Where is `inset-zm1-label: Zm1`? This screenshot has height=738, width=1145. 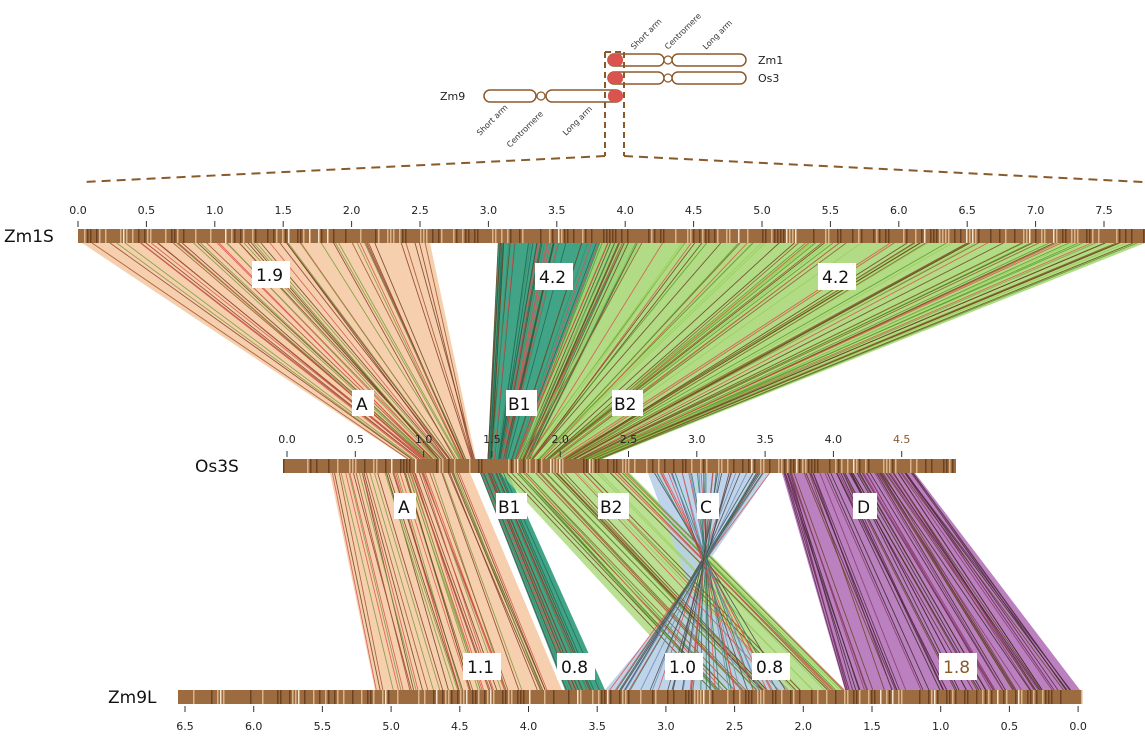 inset-zm1-label: Zm1 is located at coordinates (770, 60).